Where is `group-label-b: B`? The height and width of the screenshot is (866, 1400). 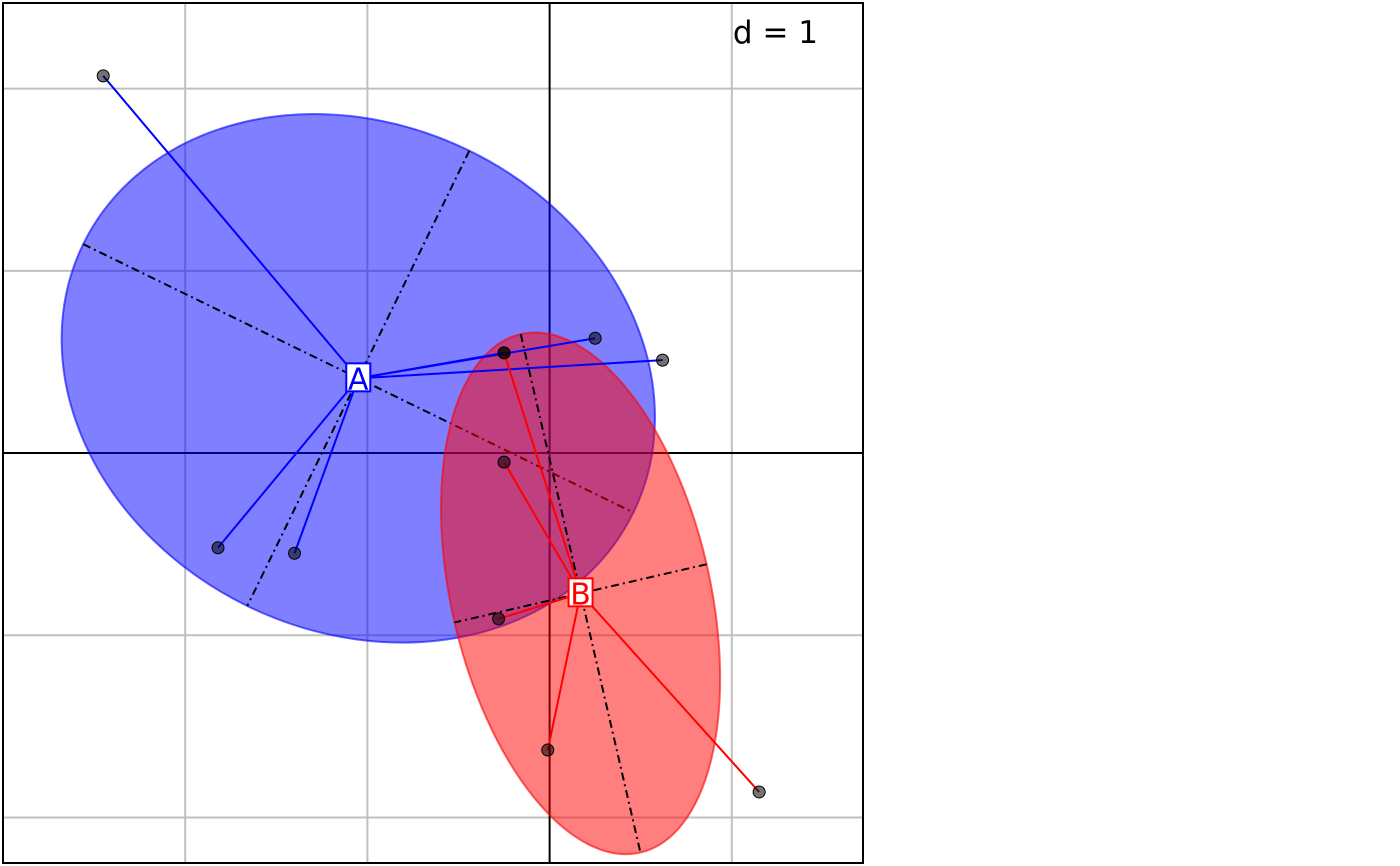
group-label-b: B is located at coordinates (581, 594).